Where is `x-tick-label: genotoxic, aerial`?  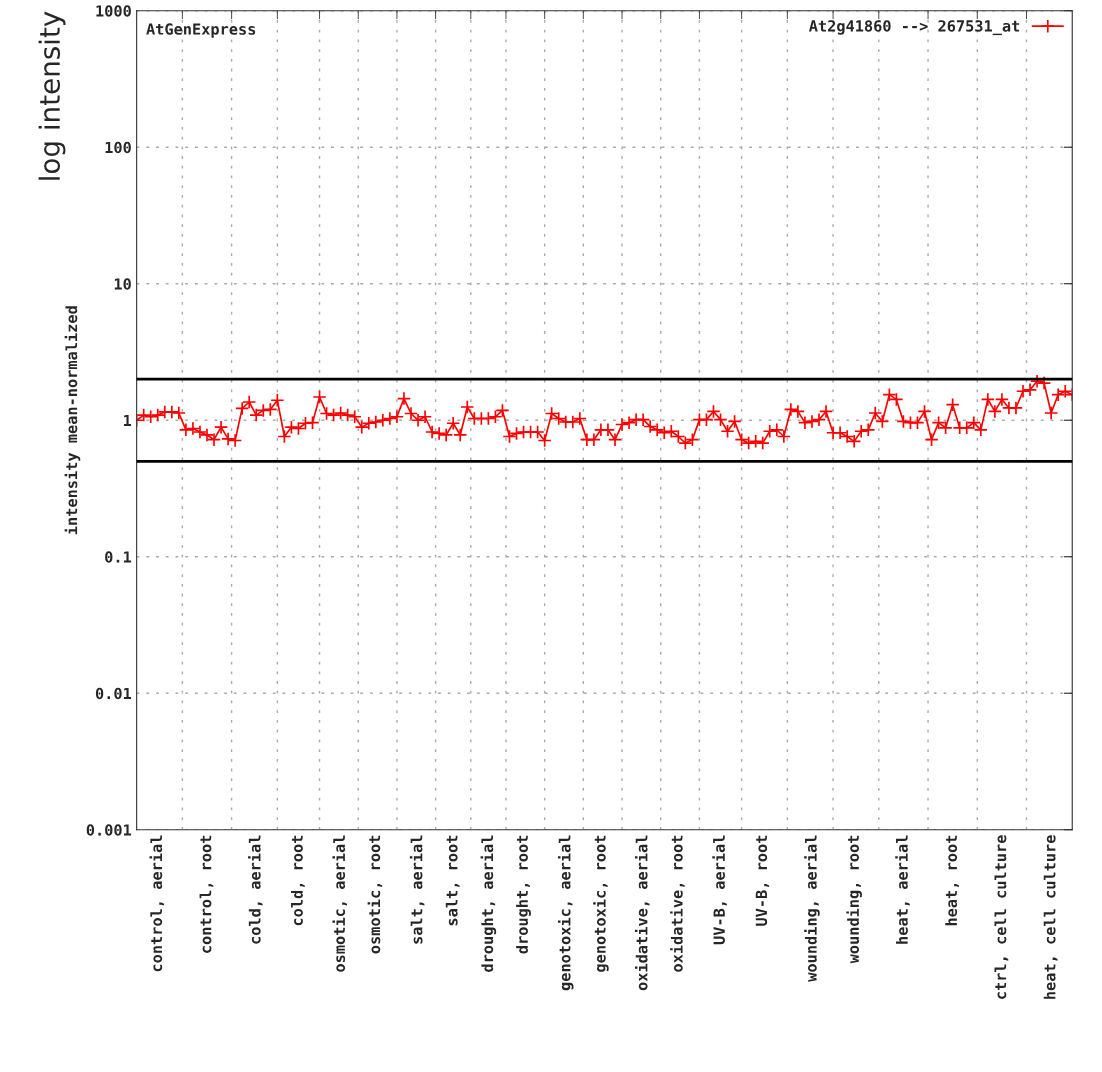 x-tick-label: genotoxic, aerial is located at coordinates (565, 913).